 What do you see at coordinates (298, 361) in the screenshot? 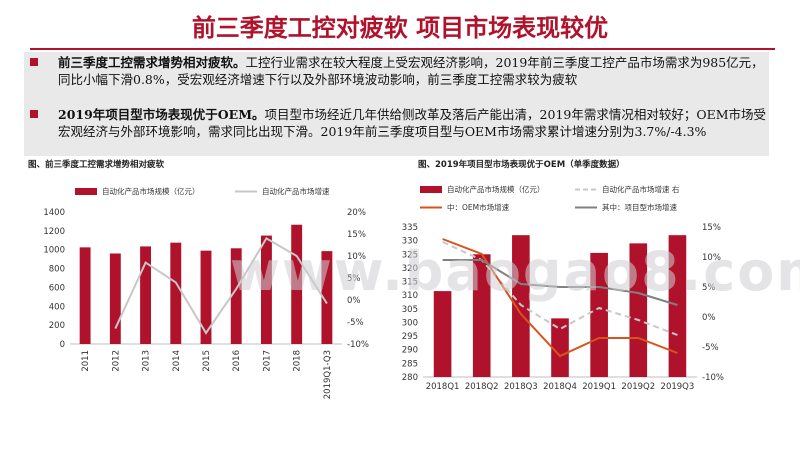
I see `x-tick-label: 2018` at bounding box center [298, 361].